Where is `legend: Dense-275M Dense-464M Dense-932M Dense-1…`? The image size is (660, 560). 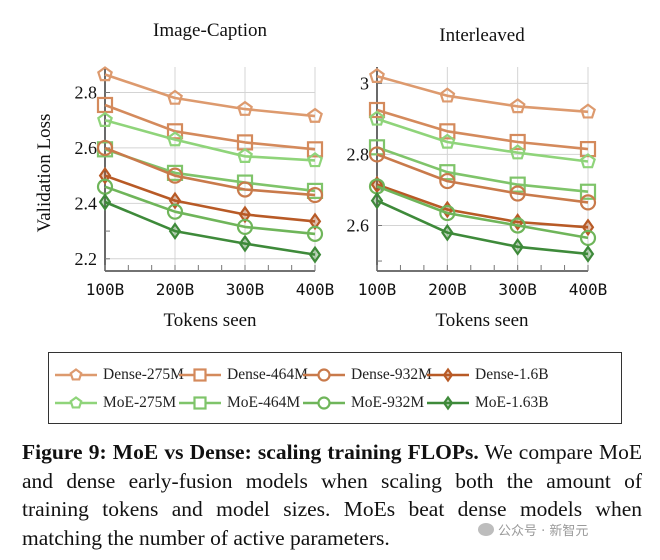 legend: Dense-275M Dense-464M Dense-932M Dense-1… is located at coordinates (335, 388).